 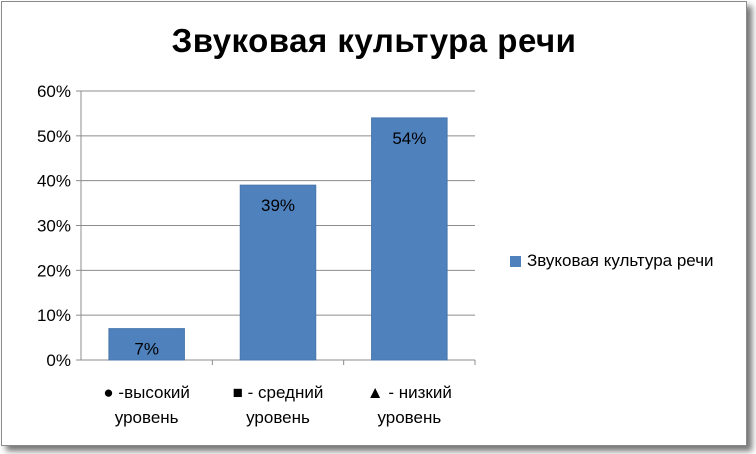 What do you see at coordinates (54, 315) in the screenshot?
I see `y-tick-label: 10%` at bounding box center [54, 315].